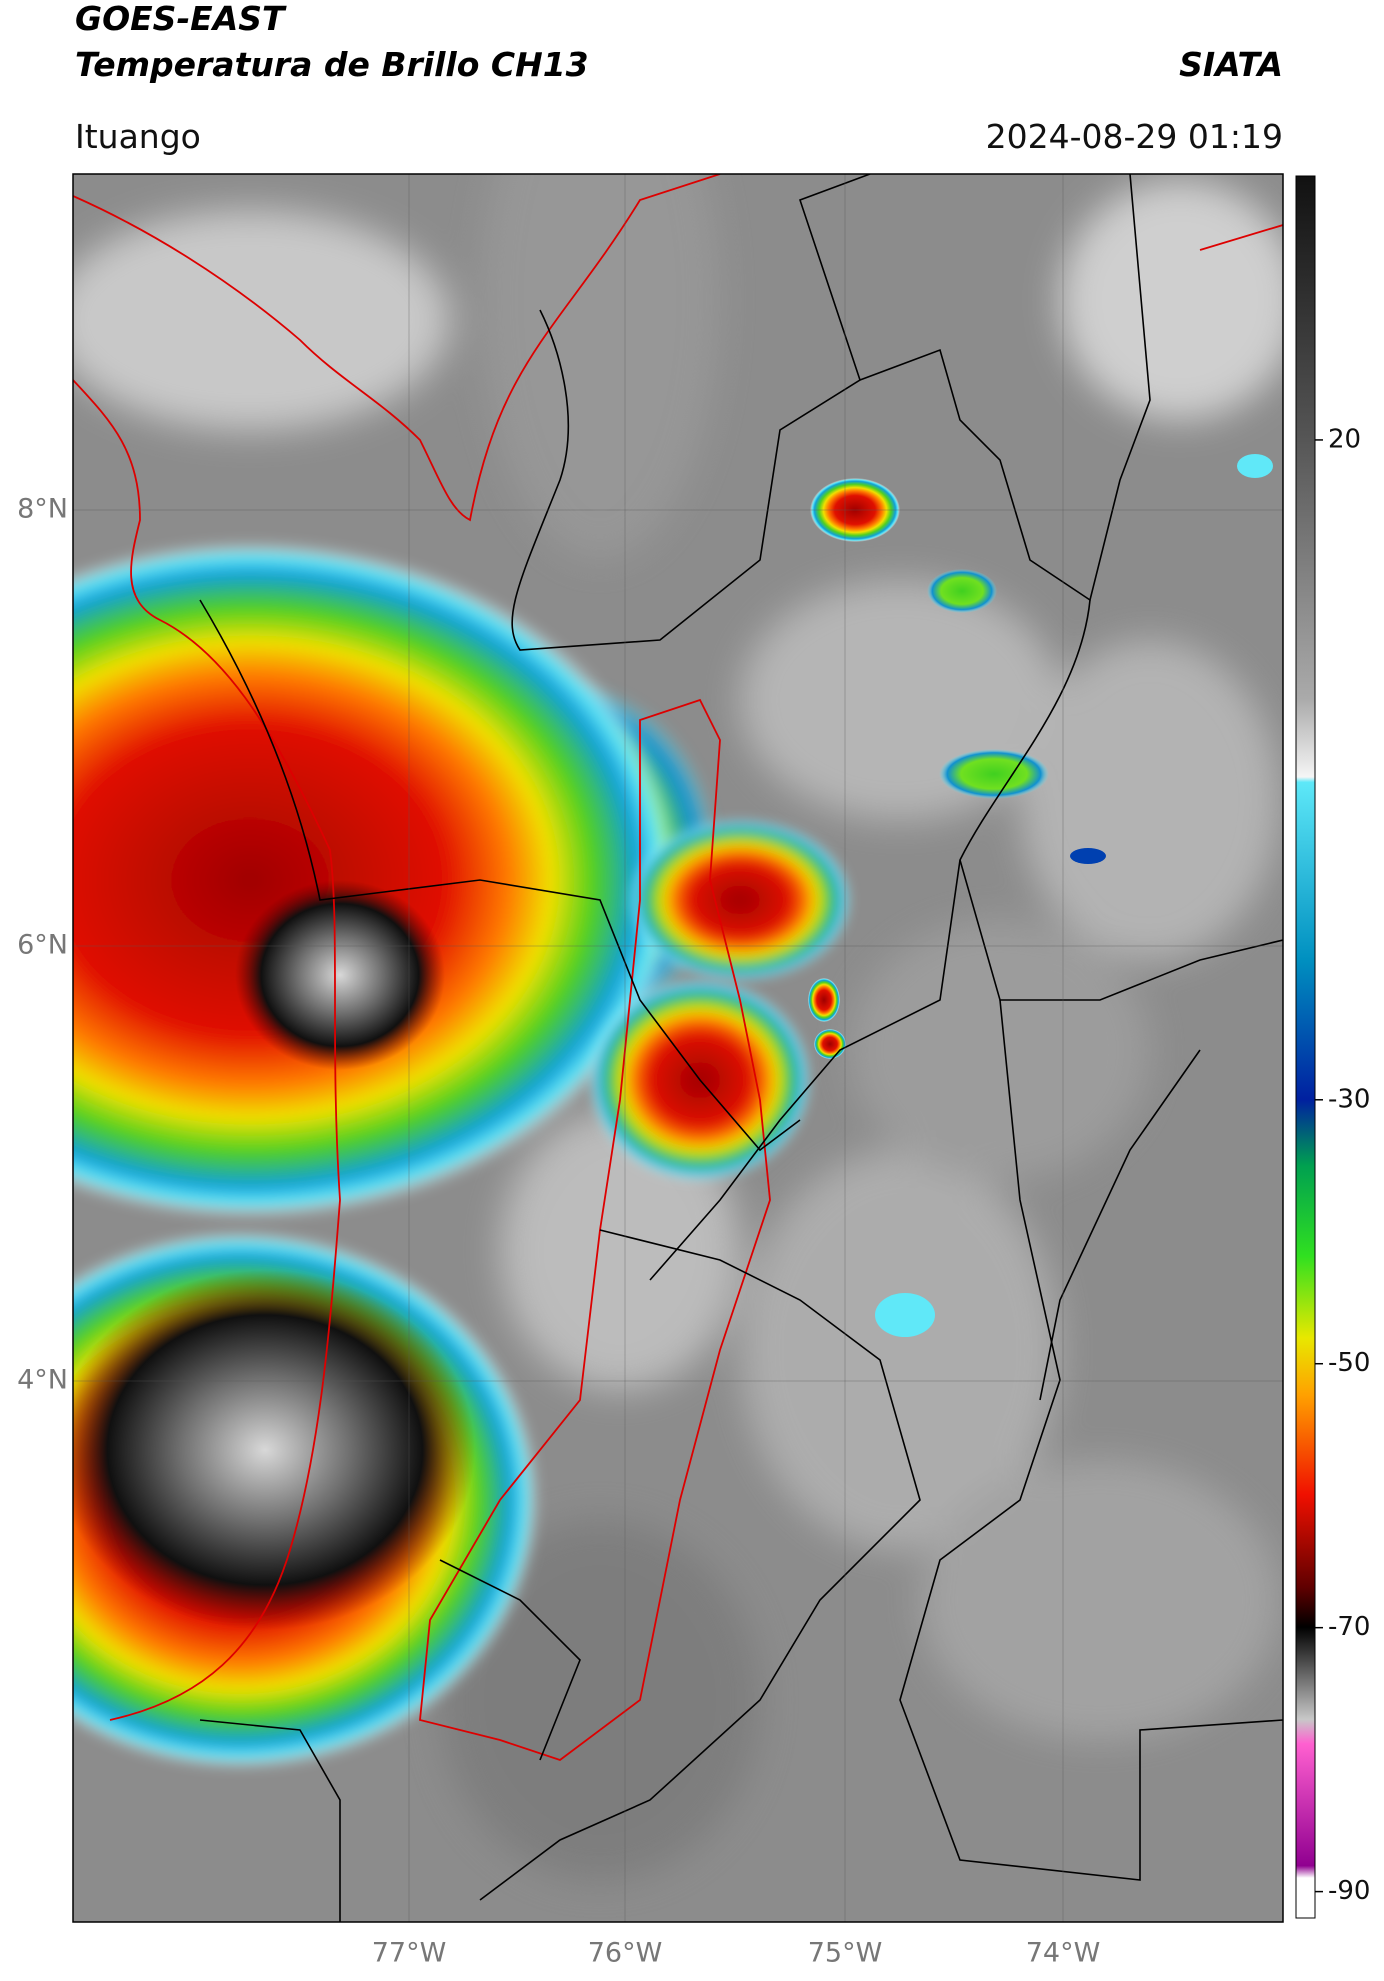 The image size is (1384, 1981). I want to click on lon-label: 74°W, so click(1063, 1953).